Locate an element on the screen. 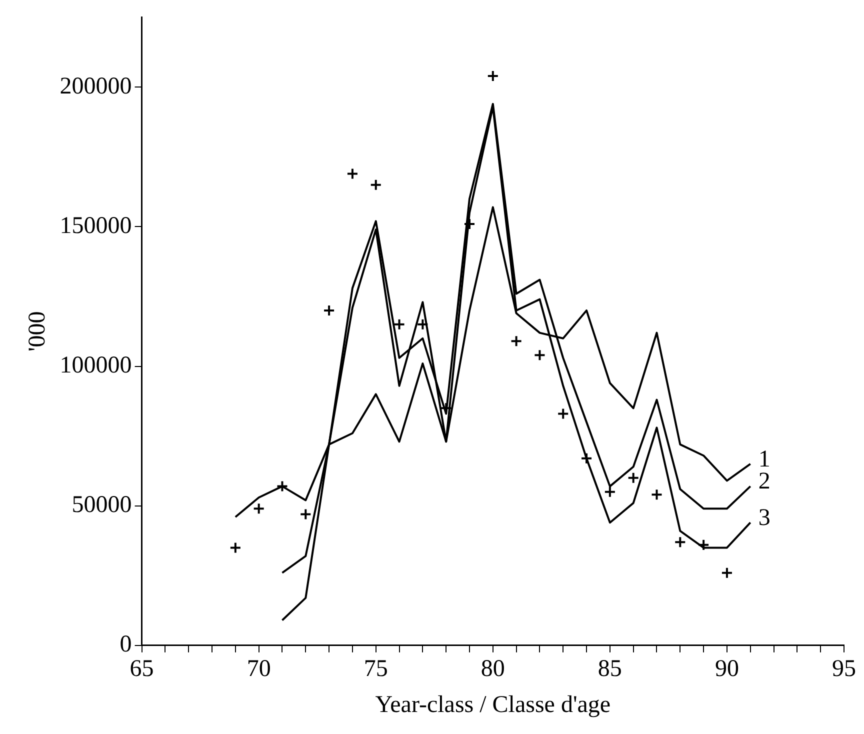 The width and height of the screenshot is (864, 734). y-tick-label: 50000 is located at coordinates (102, 505).